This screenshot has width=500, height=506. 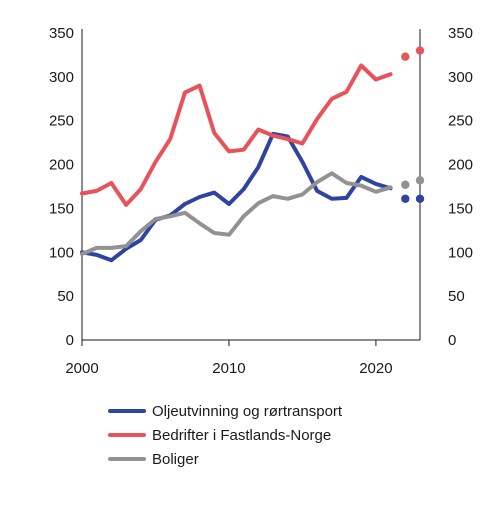 What do you see at coordinates (460, 165) in the screenshot?
I see `y-tick-label-right: 200` at bounding box center [460, 165].